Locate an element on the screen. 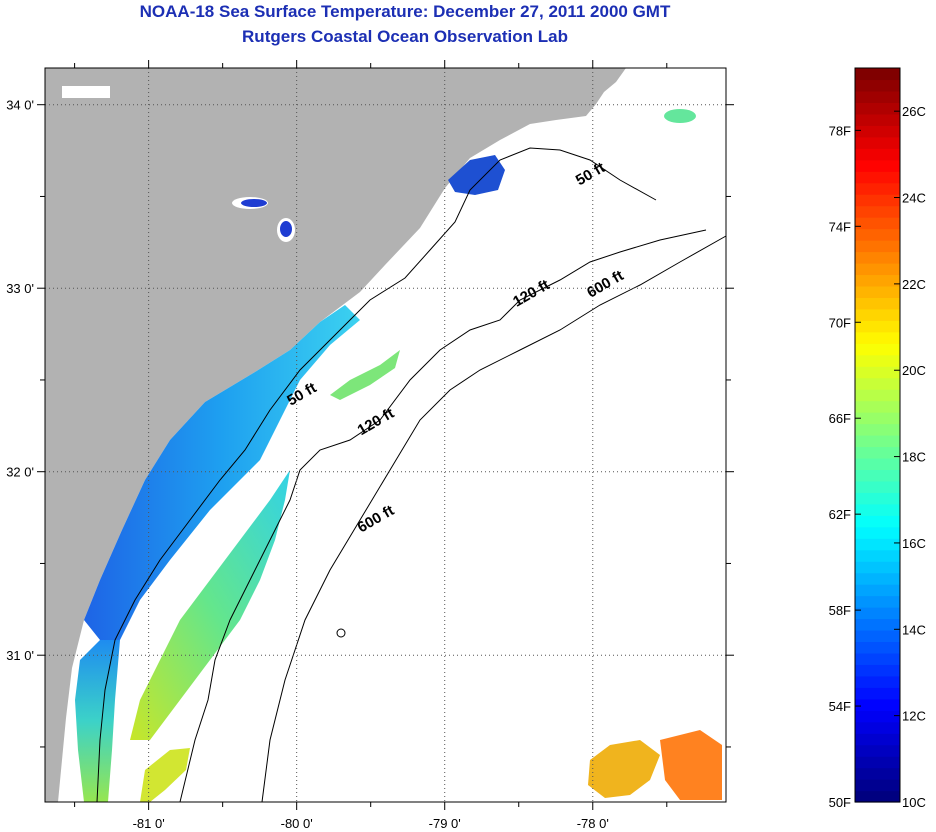  fahrenheit-label: 62F is located at coordinates (840, 514).